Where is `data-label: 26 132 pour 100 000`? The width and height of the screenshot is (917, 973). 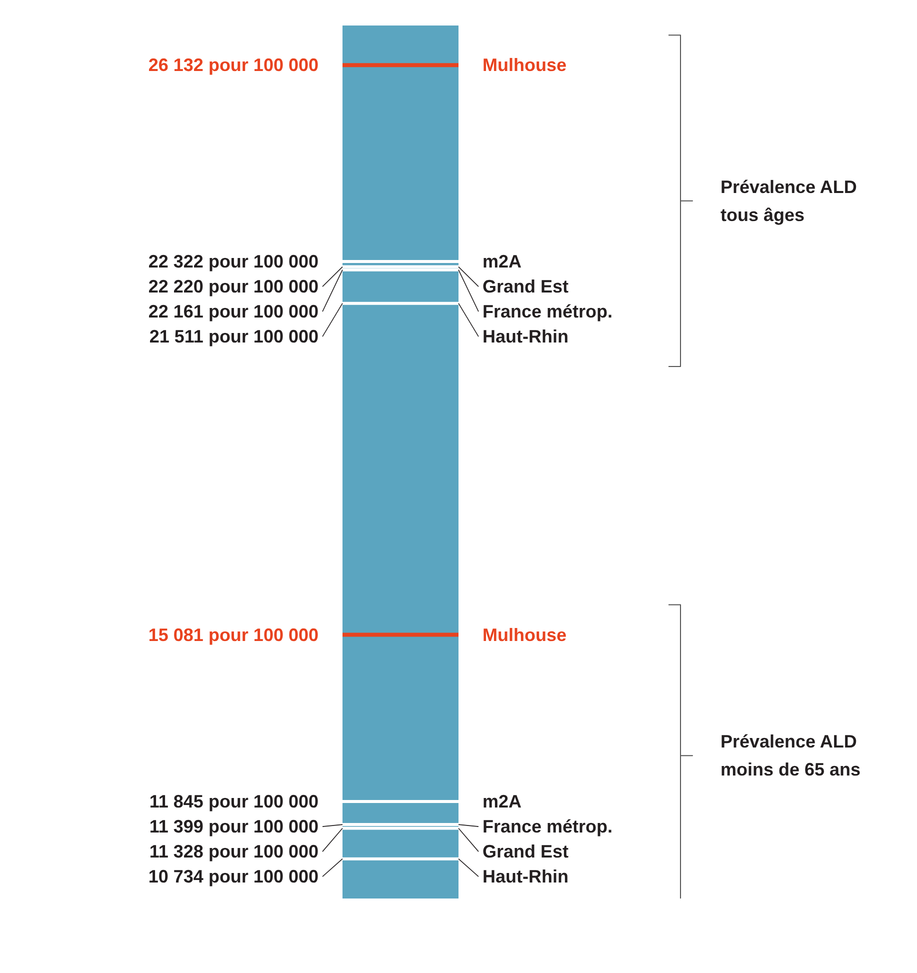 data-label: 26 132 pour 100 000 is located at coordinates (233, 65).